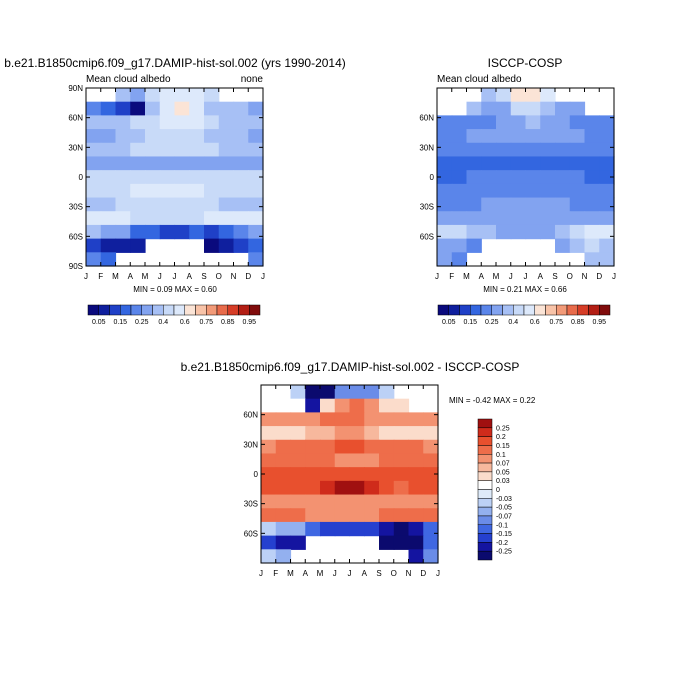 This screenshot has height=700, width=700. I want to click on panel-model-colorbar: 0.05 0.15 0.25 0.4 0.6 0.75 0.85 0.95, so click(174, 315).